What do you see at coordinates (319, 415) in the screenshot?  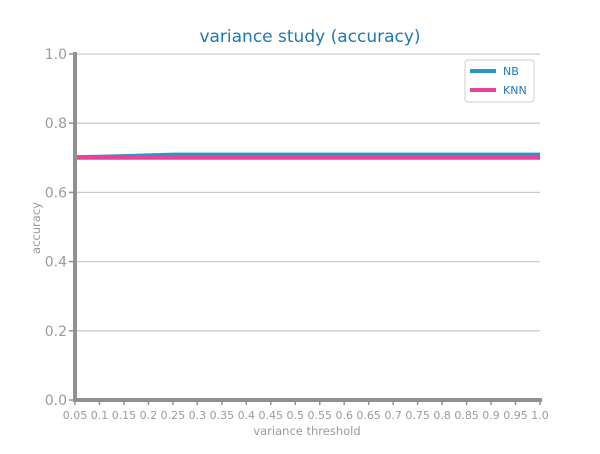 I see `x-tick-label-10: 0.55` at bounding box center [319, 415].